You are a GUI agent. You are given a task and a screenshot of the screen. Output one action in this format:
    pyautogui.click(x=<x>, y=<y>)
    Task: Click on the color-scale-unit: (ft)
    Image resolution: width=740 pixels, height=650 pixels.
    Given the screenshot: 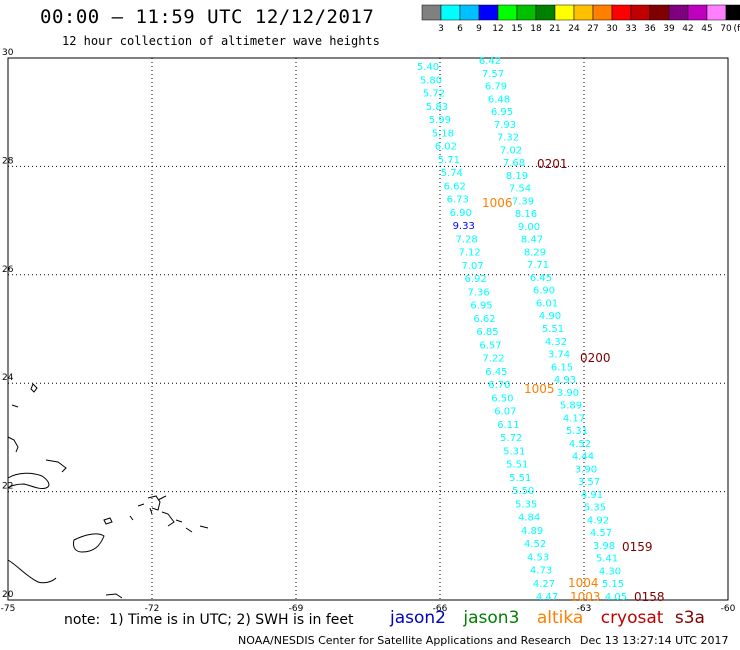 What is the action you would take?
    pyautogui.click(x=736, y=29)
    